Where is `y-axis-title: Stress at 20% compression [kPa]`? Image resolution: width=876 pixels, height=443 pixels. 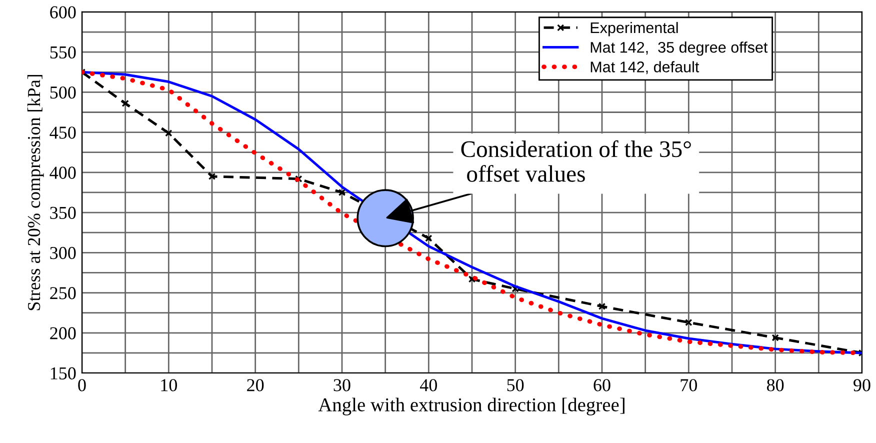 y-axis-title: Stress at 20% compression [kPa] is located at coordinates (35, 192).